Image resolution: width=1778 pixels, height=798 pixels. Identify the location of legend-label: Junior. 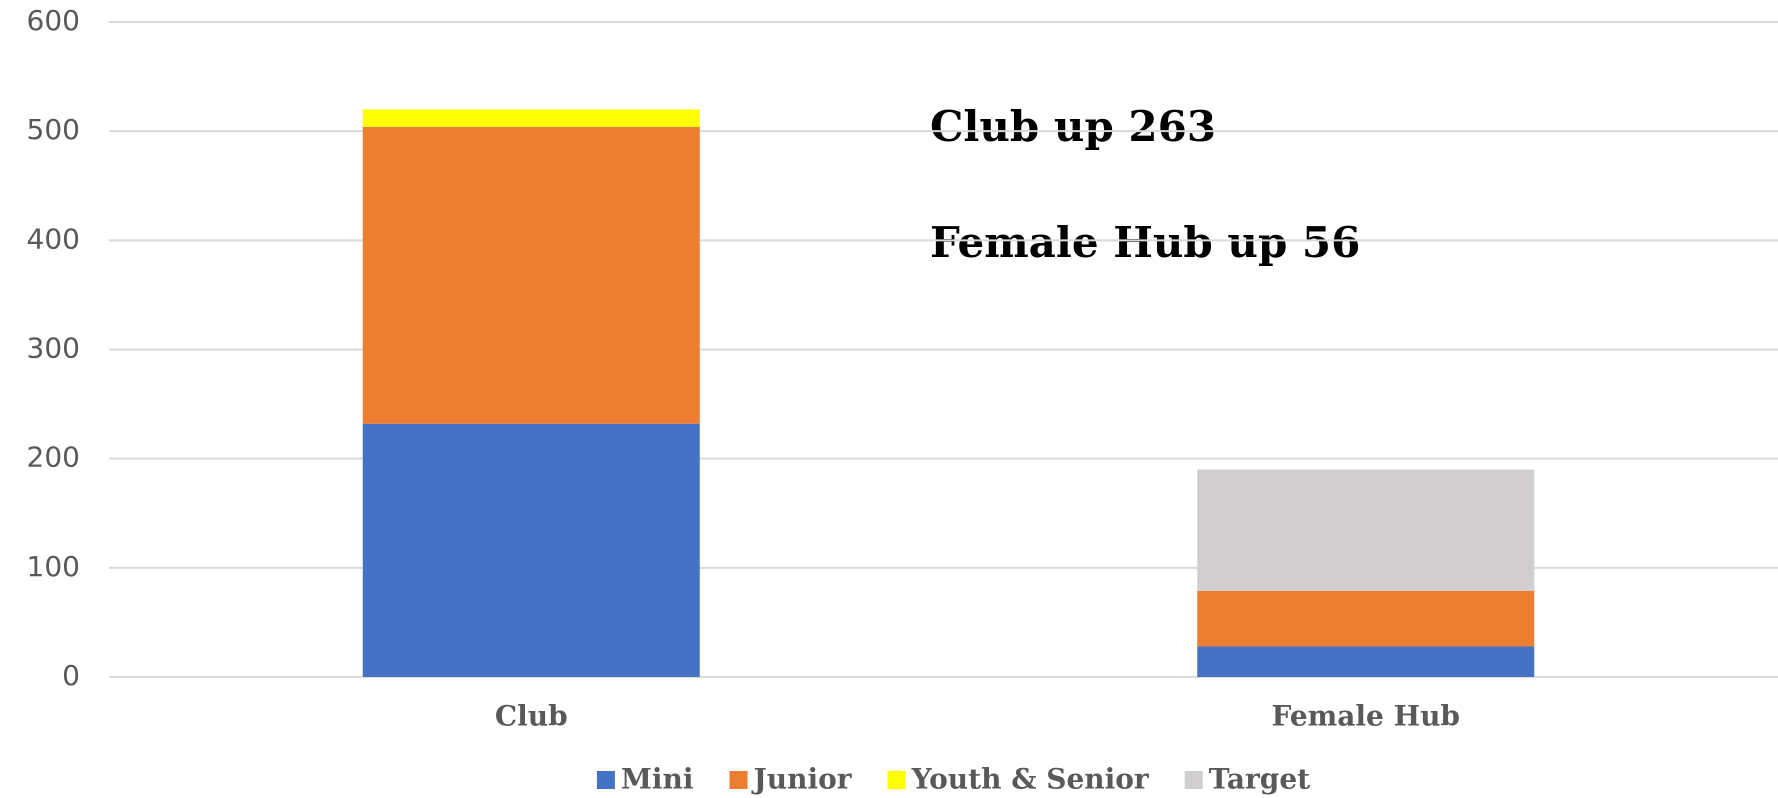
(802, 779).